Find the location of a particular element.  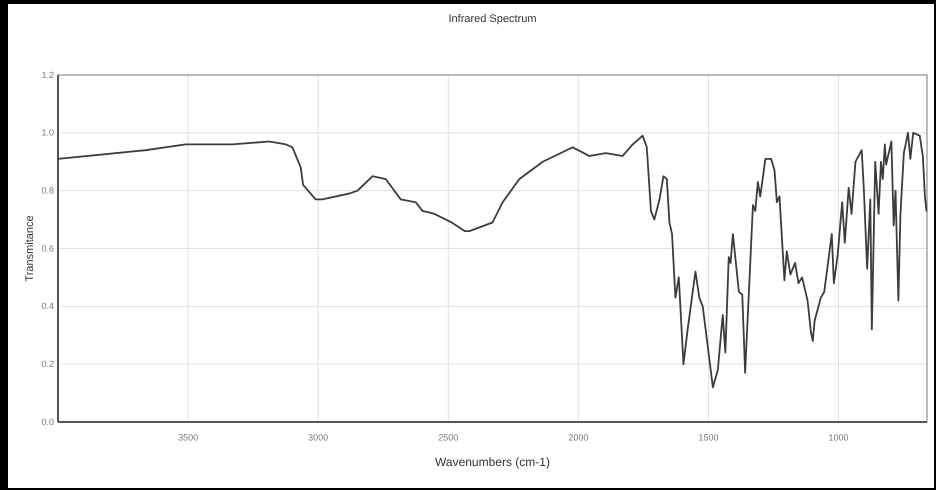

y-tick-label: 0.2 is located at coordinates (47, 364).